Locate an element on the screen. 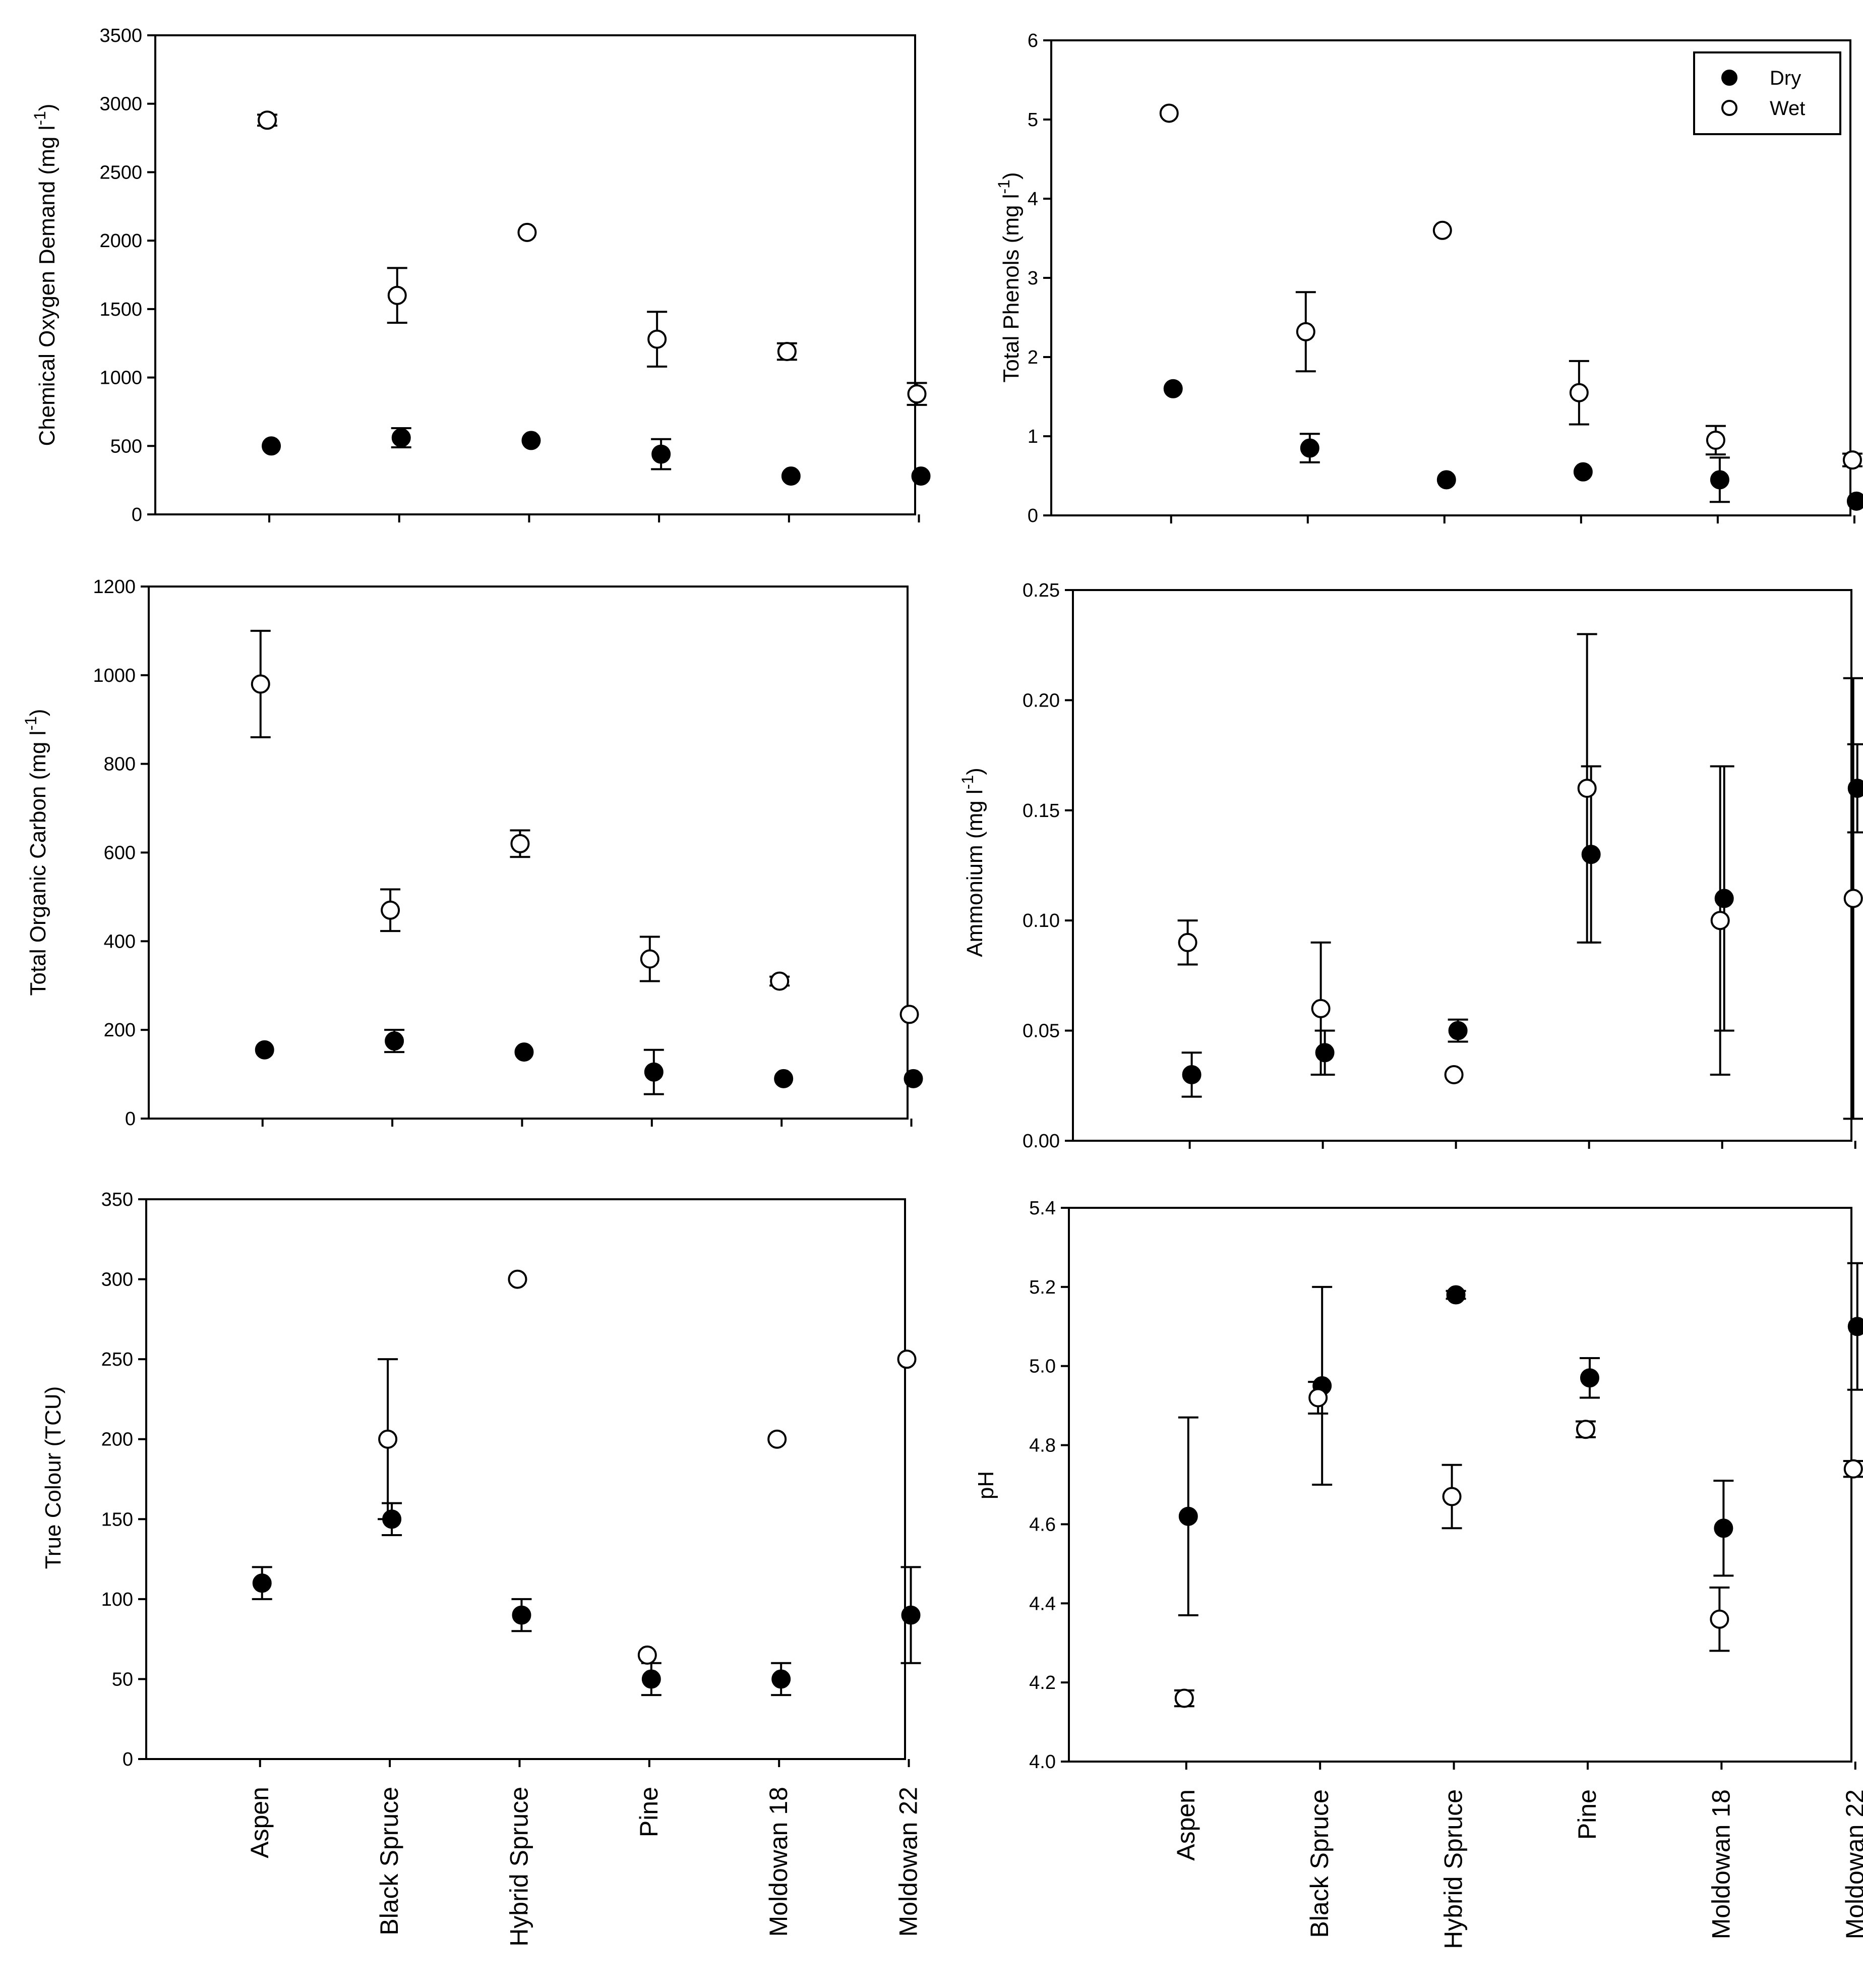  y-axis-title: Chemical Oxygen Demand (mg l-1) is located at coordinates (45, 275).